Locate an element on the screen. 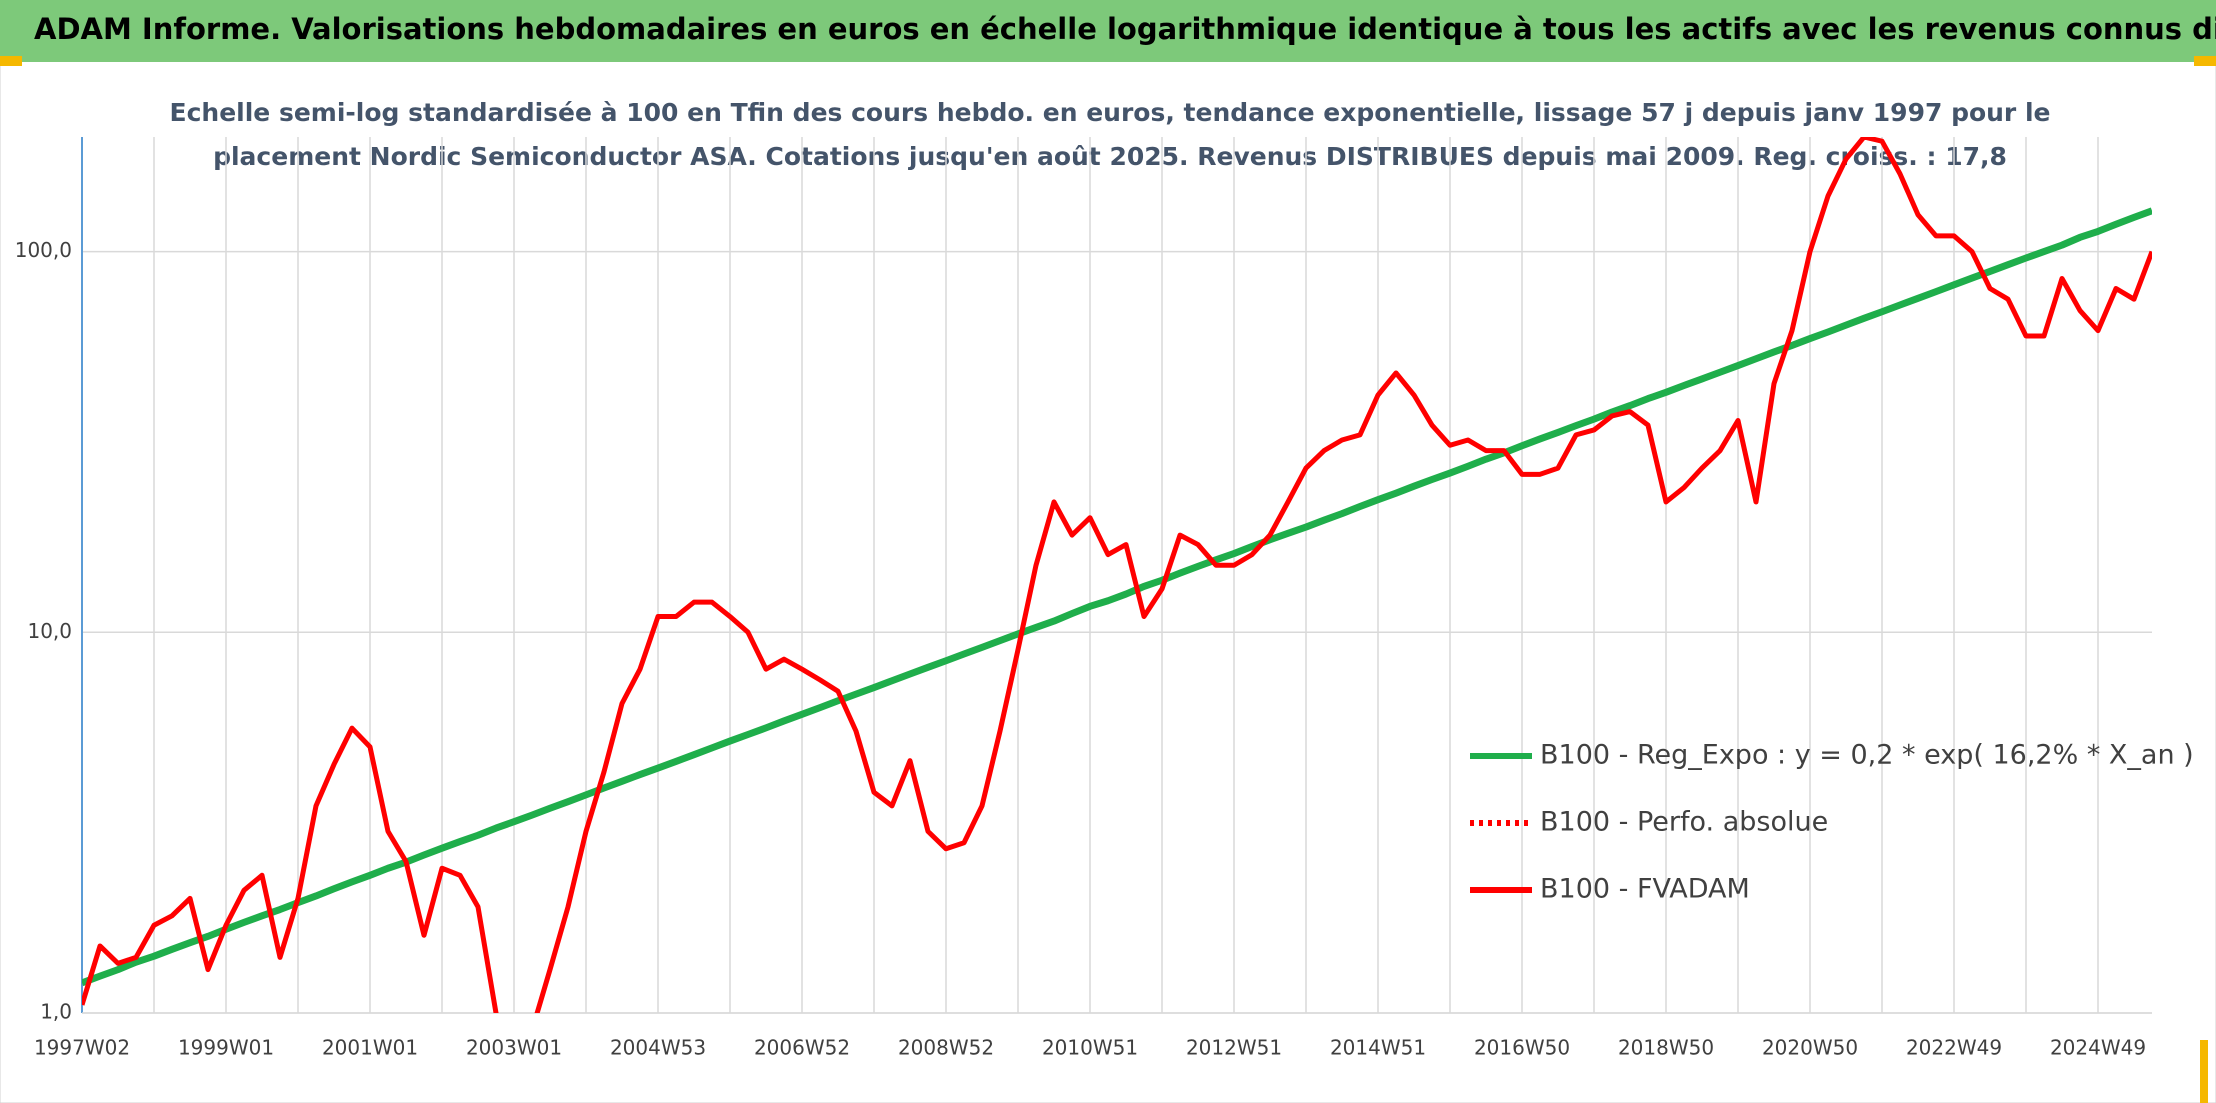  title-banner is located at coordinates (1108, 31).